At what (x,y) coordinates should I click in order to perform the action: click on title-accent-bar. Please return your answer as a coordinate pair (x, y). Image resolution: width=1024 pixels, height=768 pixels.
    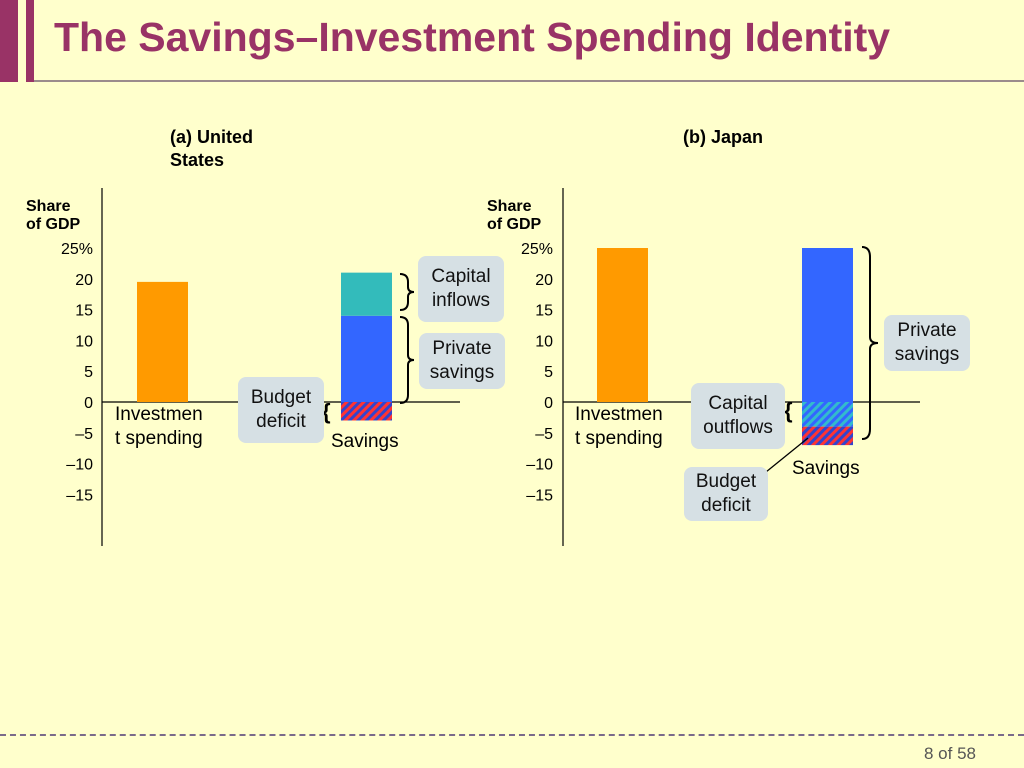
    Looking at the image, I should click on (9, 41).